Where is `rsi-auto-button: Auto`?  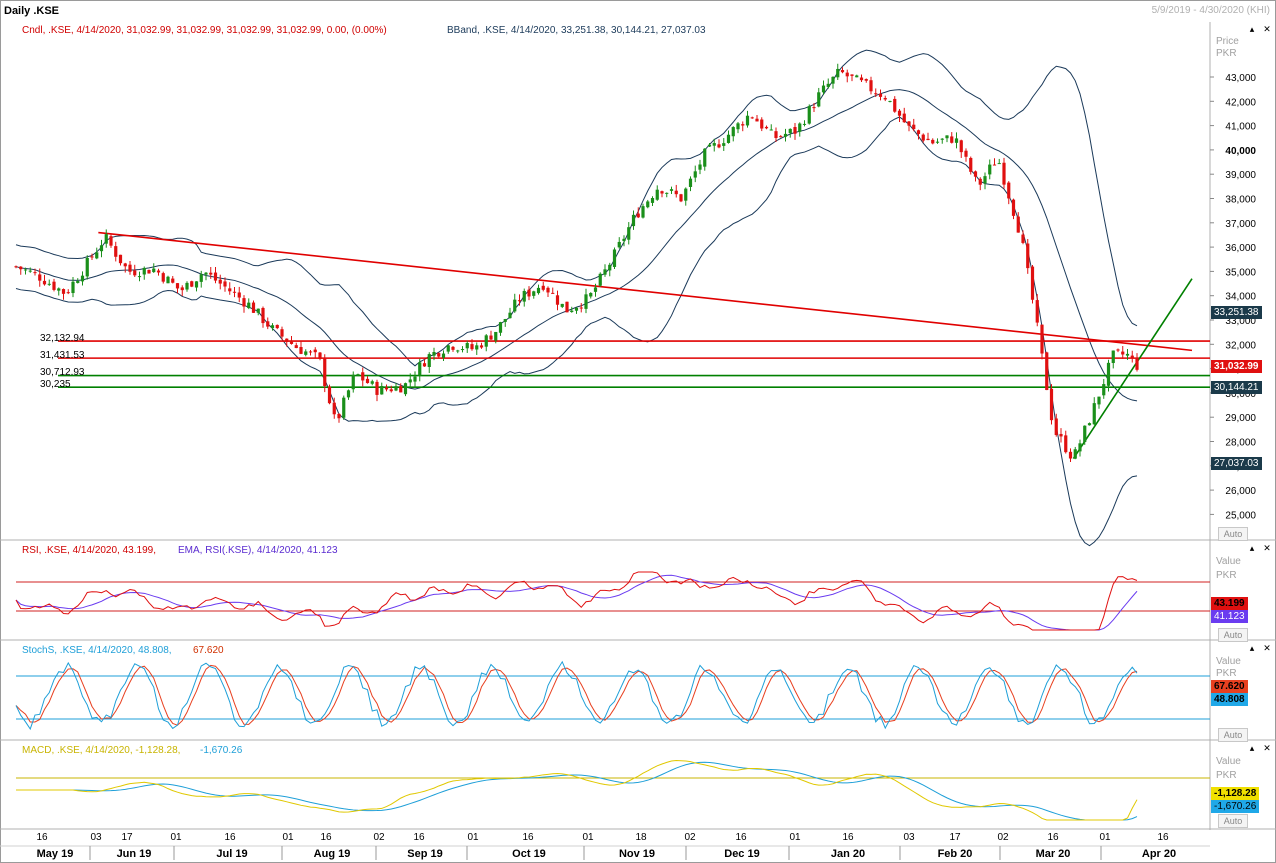 rsi-auto-button: Auto is located at coordinates (1233, 635).